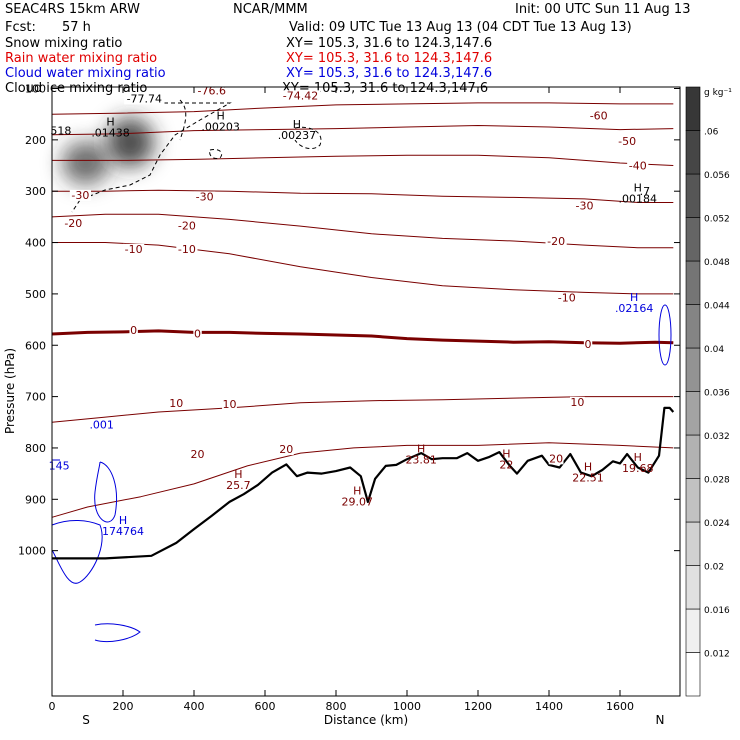 The image size is (740, 740). Describe the element at coordinates (645, 191) in the screenshot. I see `misc-label-1: .7` at that location.